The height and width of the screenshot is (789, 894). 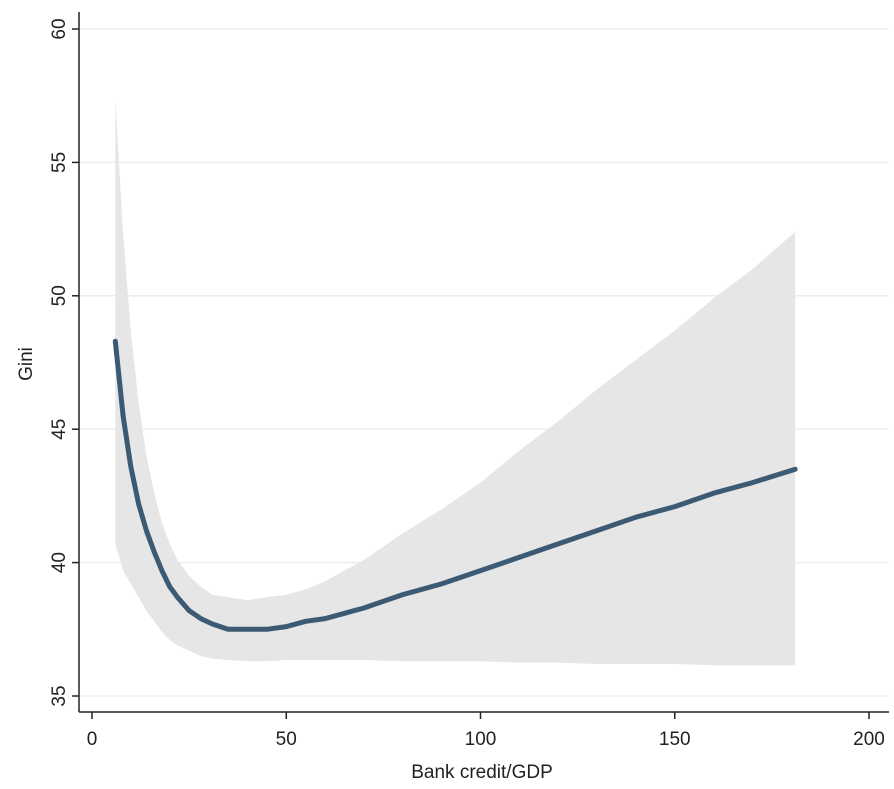 I want to click on y-axis-title: Gini, so click(x=26, y=364).